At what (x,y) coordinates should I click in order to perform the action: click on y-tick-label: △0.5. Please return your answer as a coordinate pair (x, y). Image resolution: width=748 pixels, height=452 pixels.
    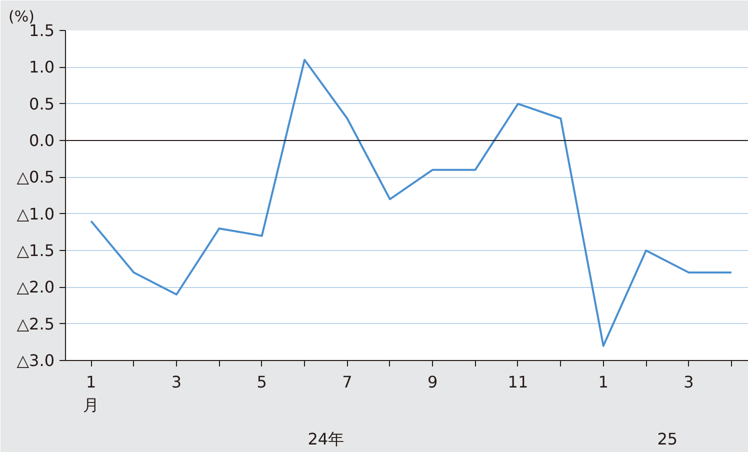
    Looking at the image, I should click on (35, 177).